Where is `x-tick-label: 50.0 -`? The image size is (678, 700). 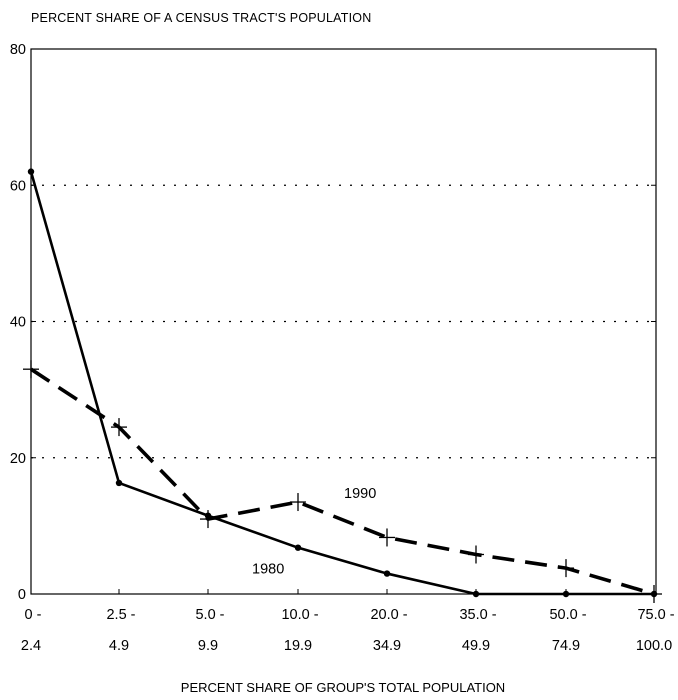
x-tick-label: 50.0 - is located at coordinates (567, 615).